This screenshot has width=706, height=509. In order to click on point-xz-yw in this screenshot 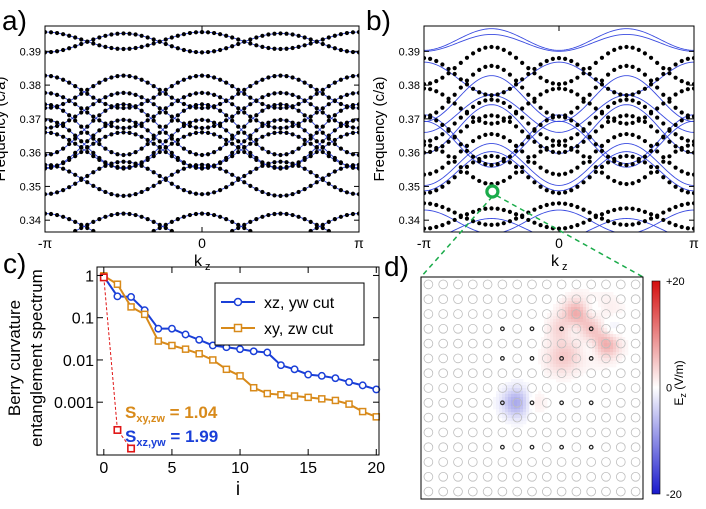, I will do `click(240, 349)`.